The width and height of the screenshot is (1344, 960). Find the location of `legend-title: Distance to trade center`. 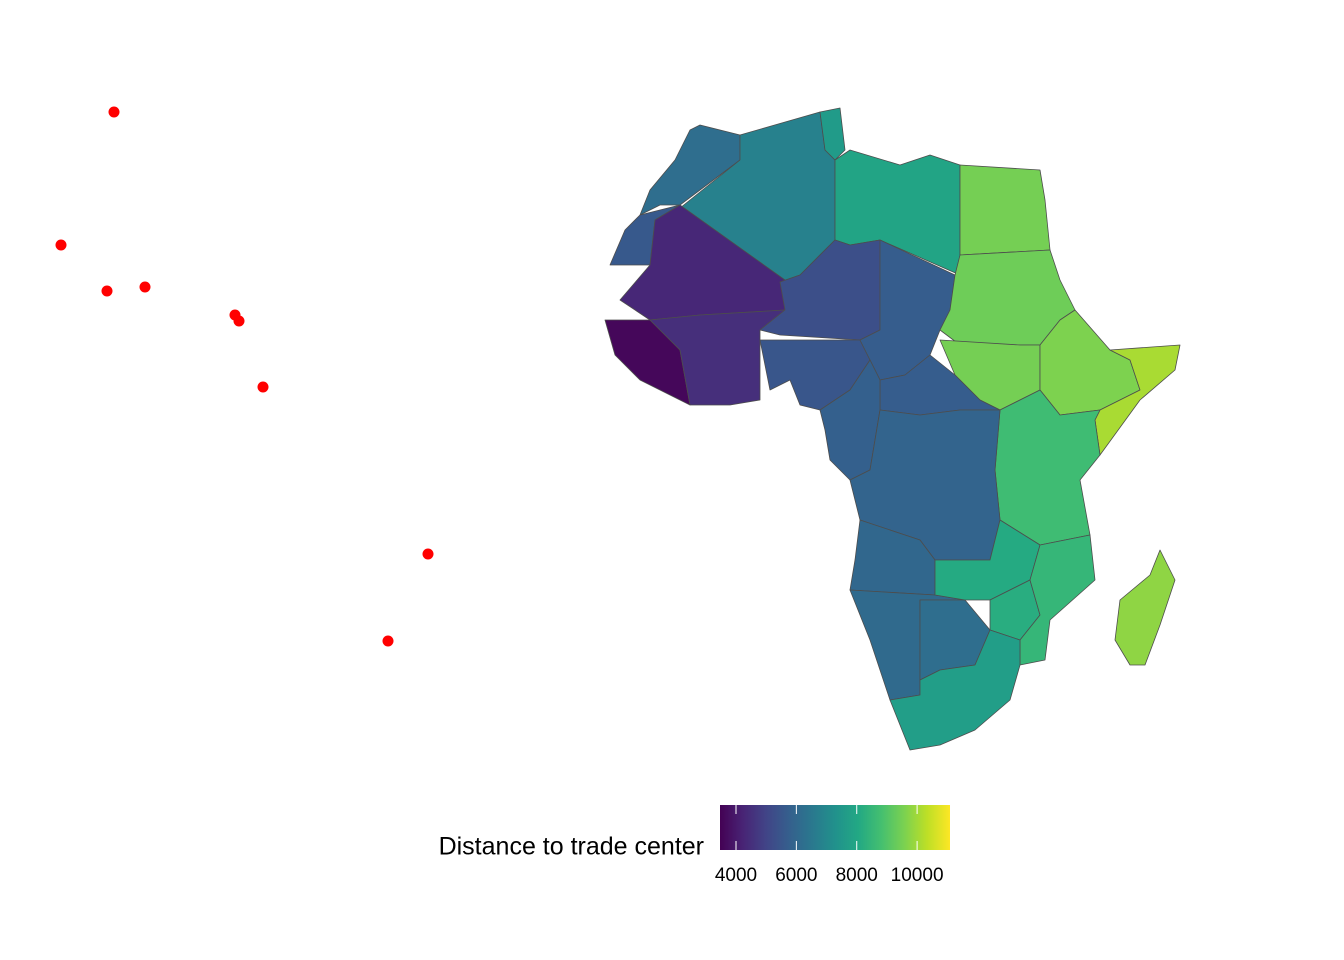

legend-title: Distance to trade center is located at coordinates (571, 847).